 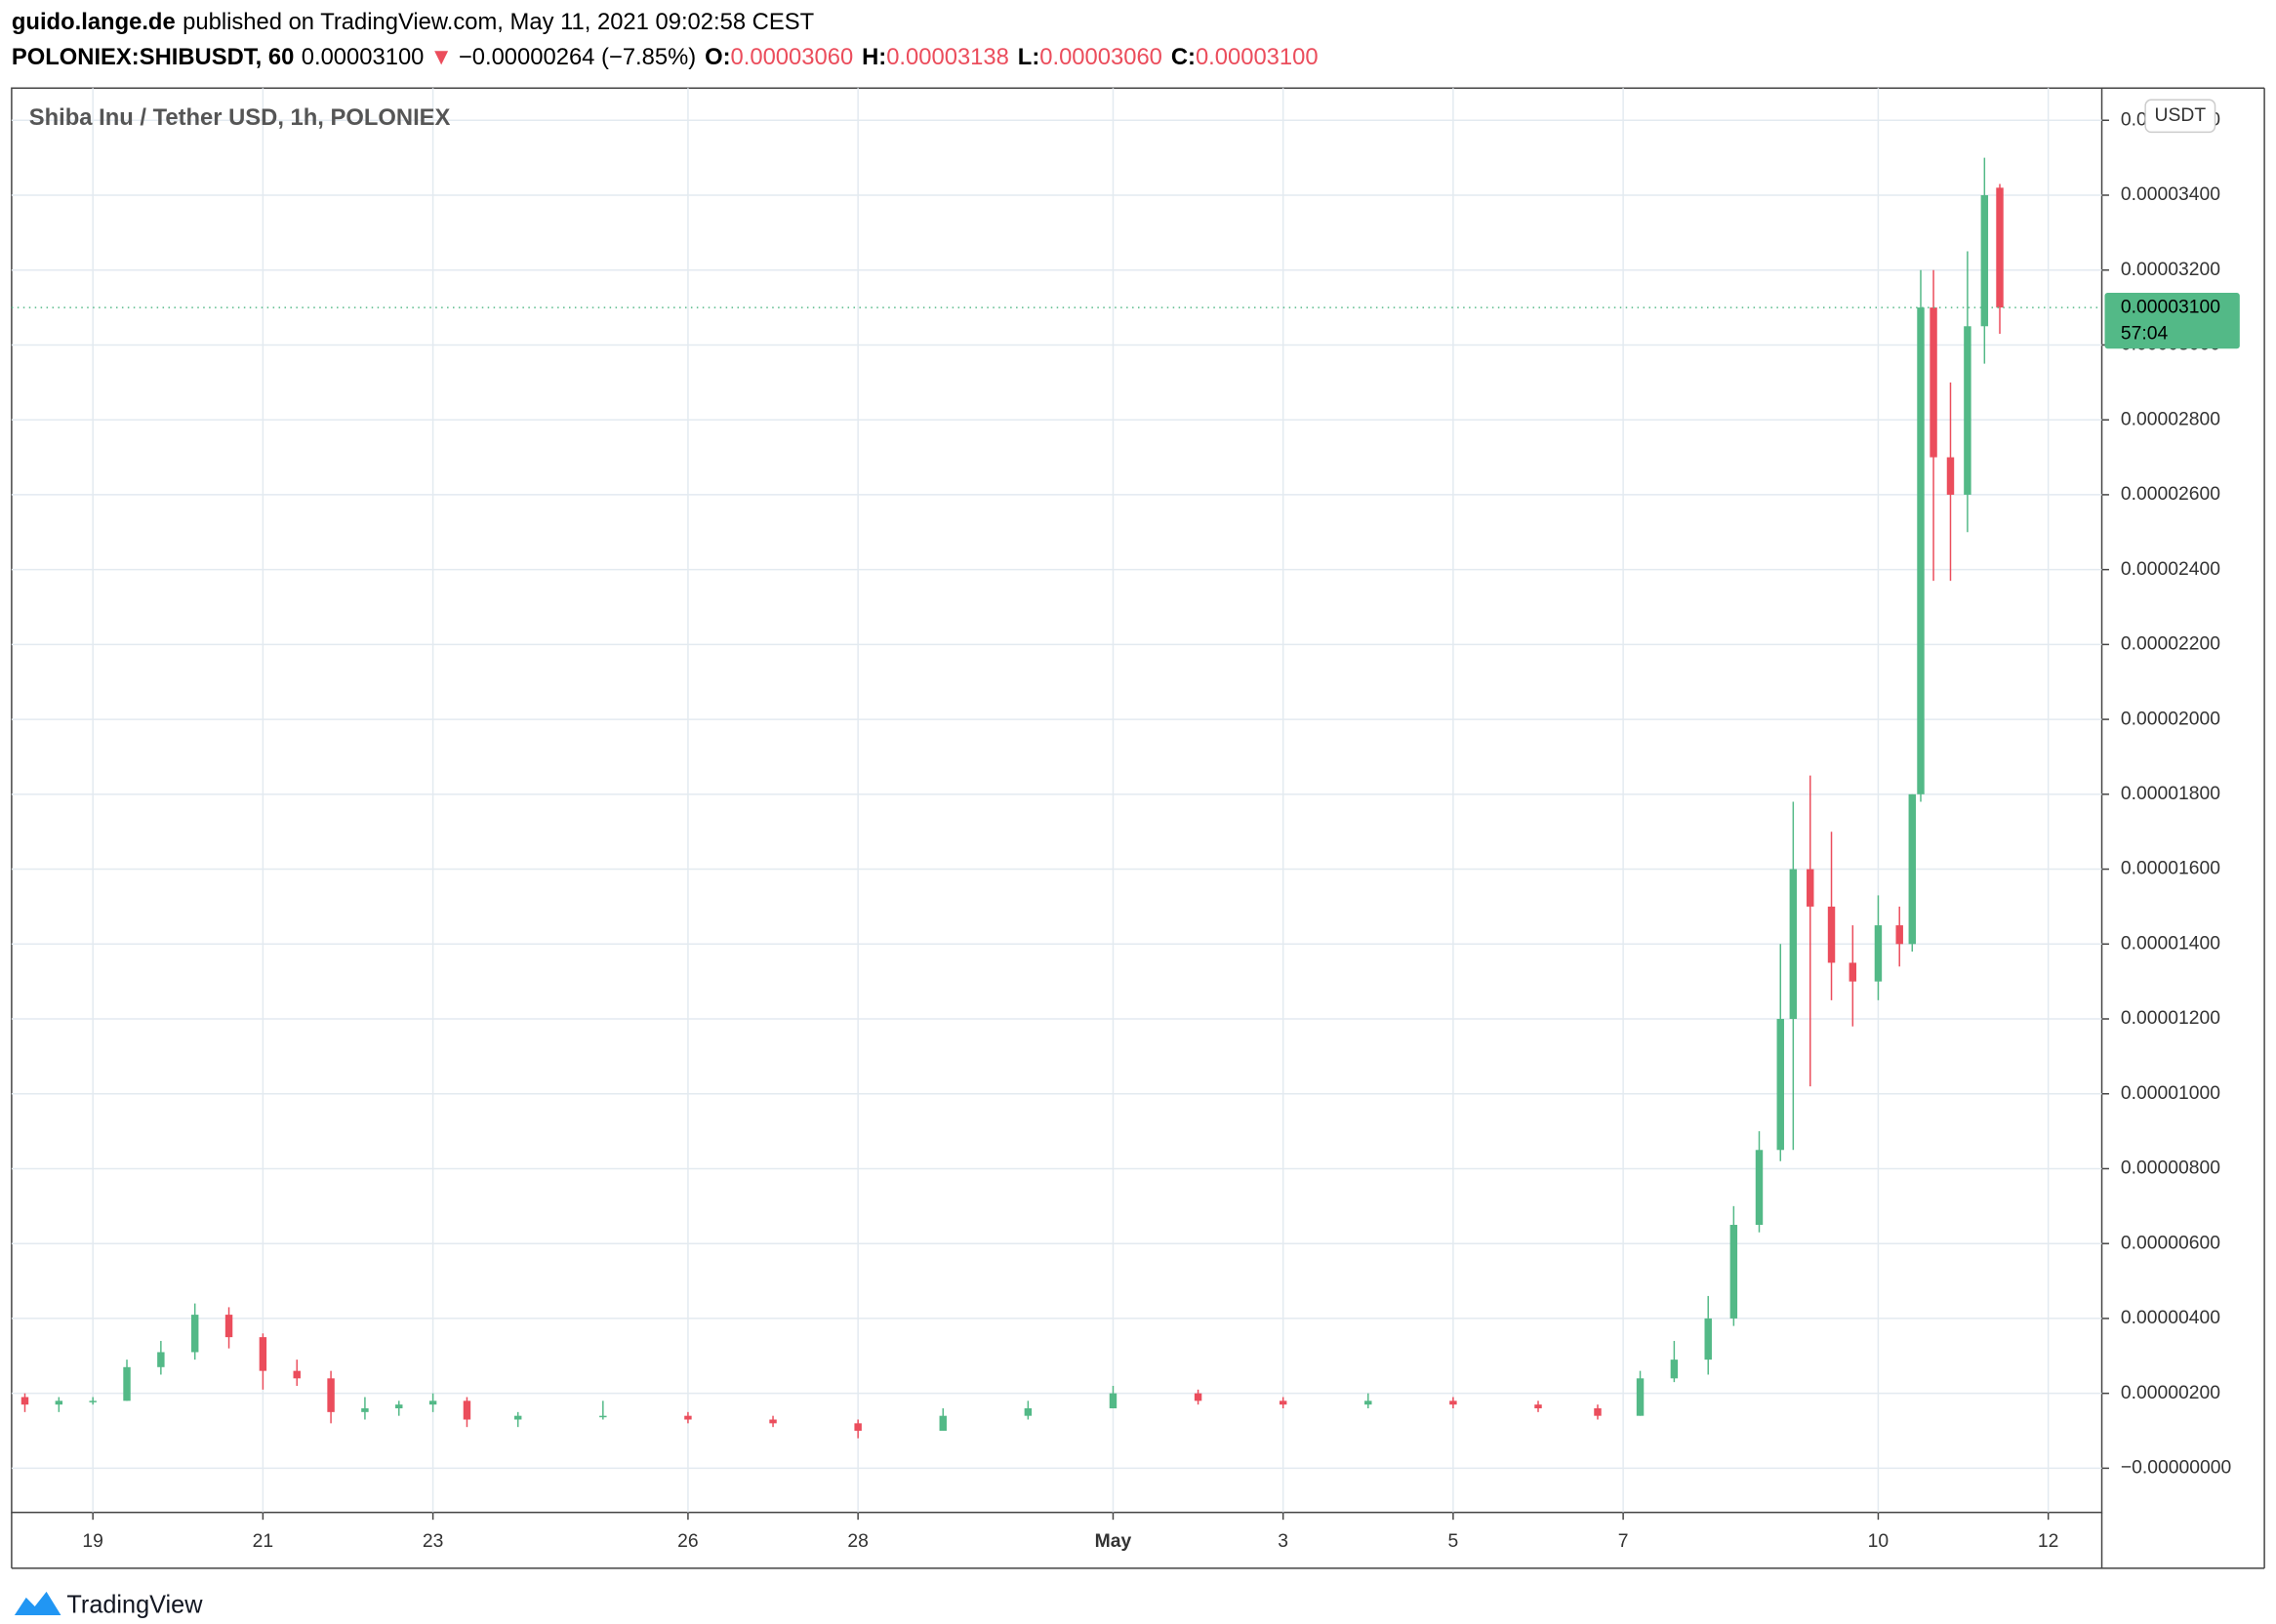 I want to click on change: −0.00000264 (−7.85%), so click(x=577, y=57).